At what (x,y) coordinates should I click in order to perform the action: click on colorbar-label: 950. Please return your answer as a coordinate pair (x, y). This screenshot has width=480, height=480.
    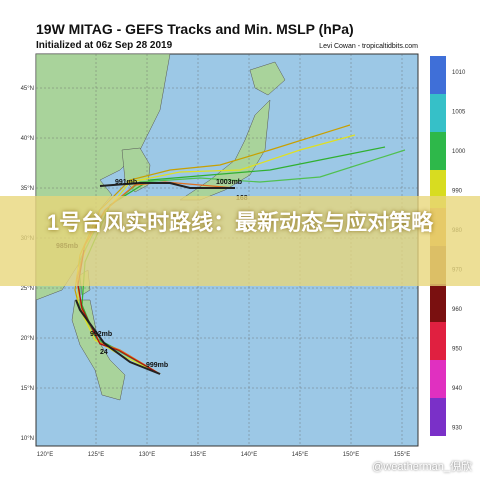
    Looking at the image, I should click on (457, 350).